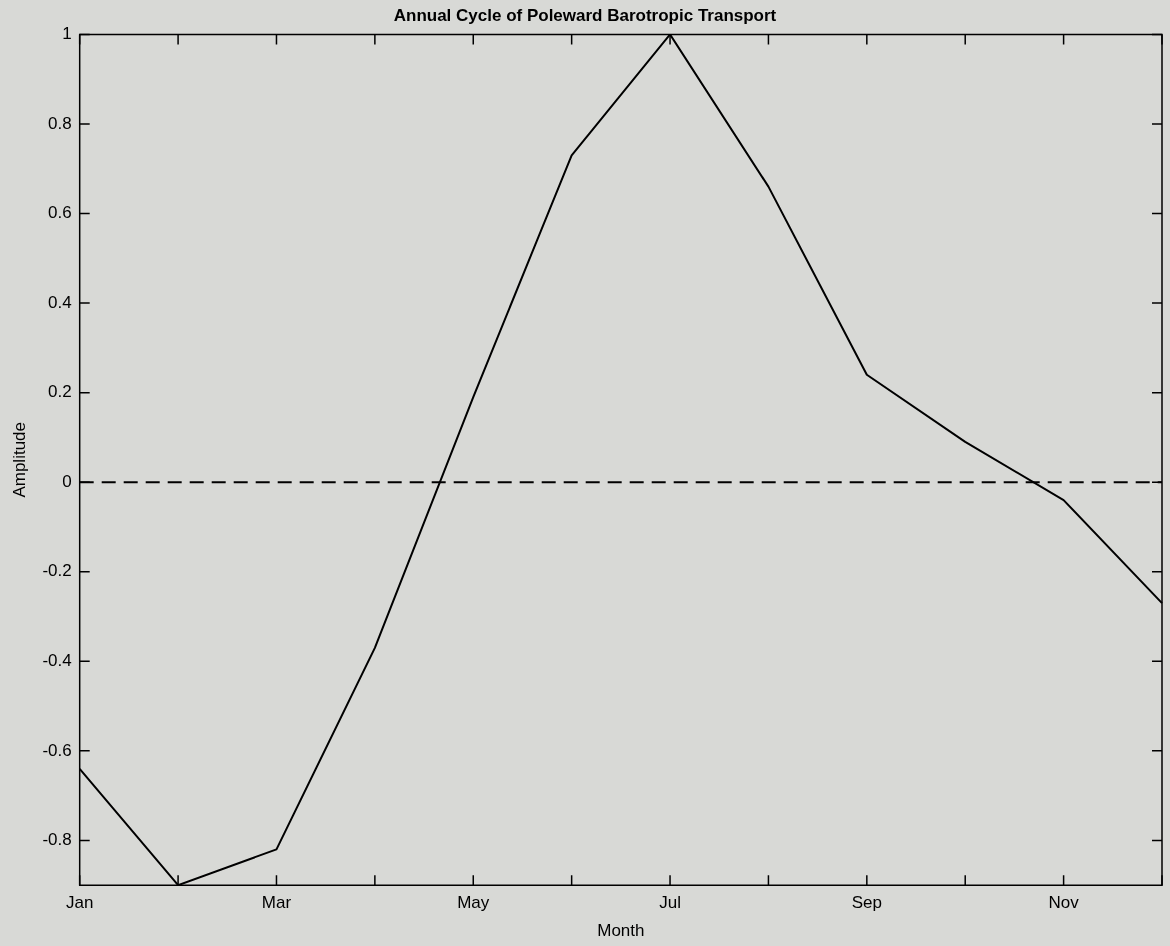 This screenshot has height=946, width=1170. What do you see at coordinates (473, 903) in the screenshot?
I see `x-tick-label: May` at bounding box center [473, 903].